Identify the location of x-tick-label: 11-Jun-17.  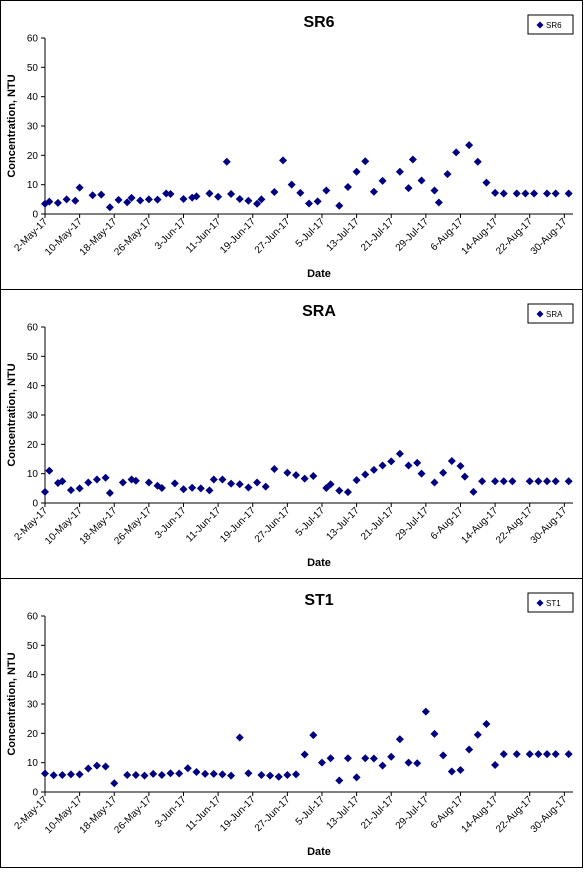
(203, 813).